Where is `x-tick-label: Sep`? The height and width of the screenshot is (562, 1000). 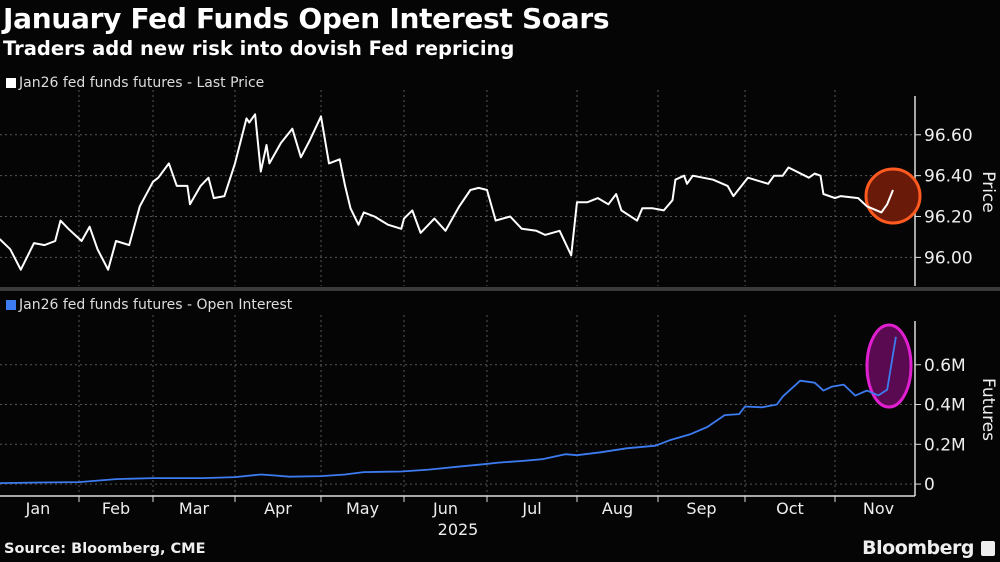 x-tick-label: Sep is located at coordinates (701, 508).